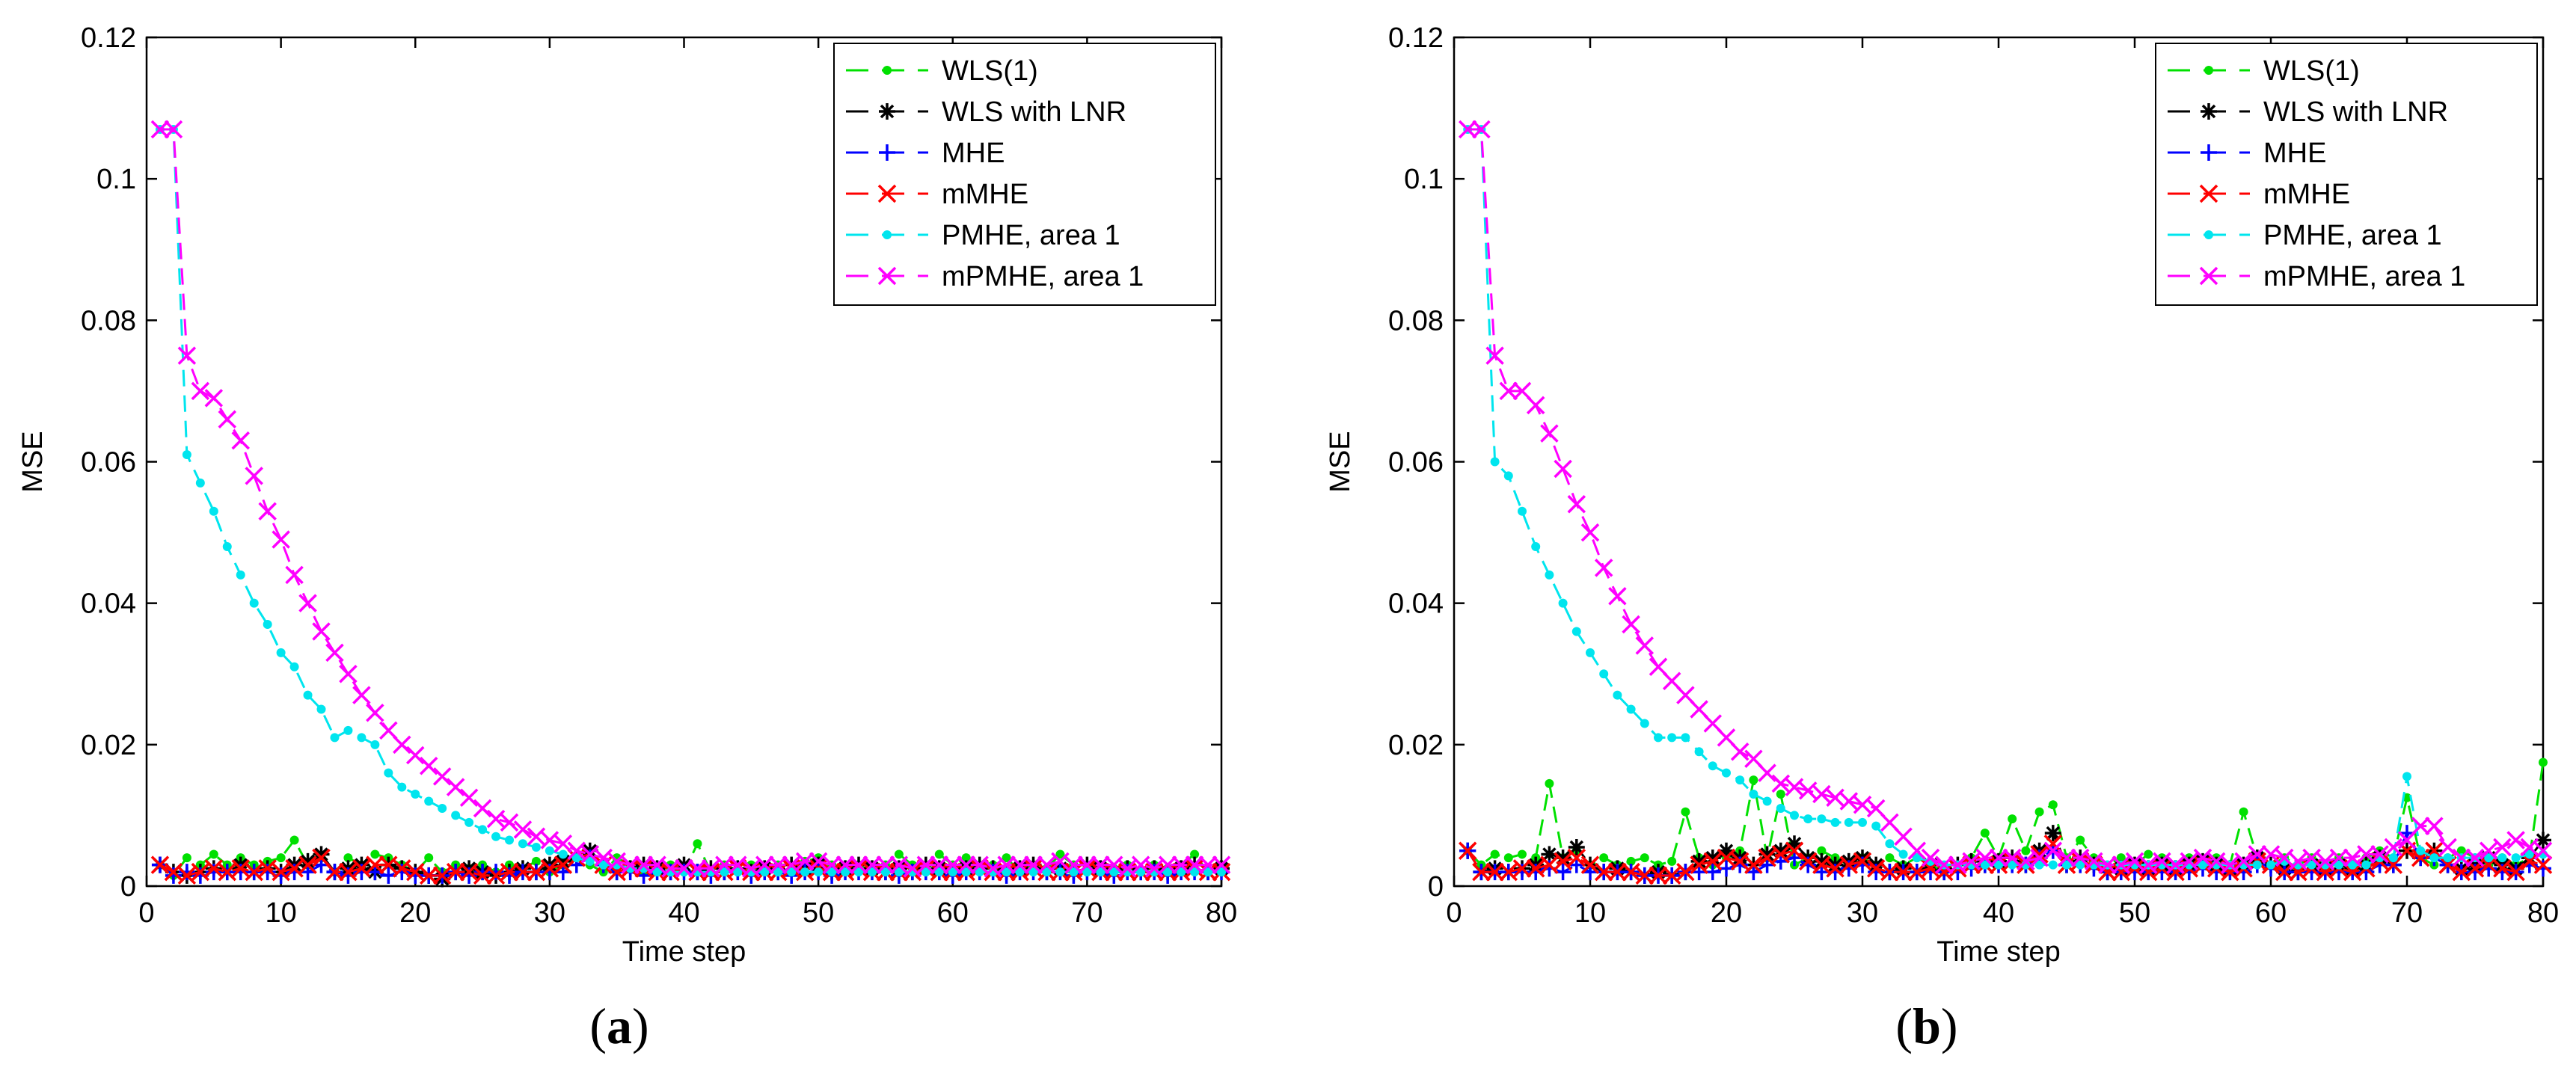 The image size is (2576, 1091). Describe the element at coordinates (1726, 913) in the screenshot. I see `x-tick-label: 20` at that location.